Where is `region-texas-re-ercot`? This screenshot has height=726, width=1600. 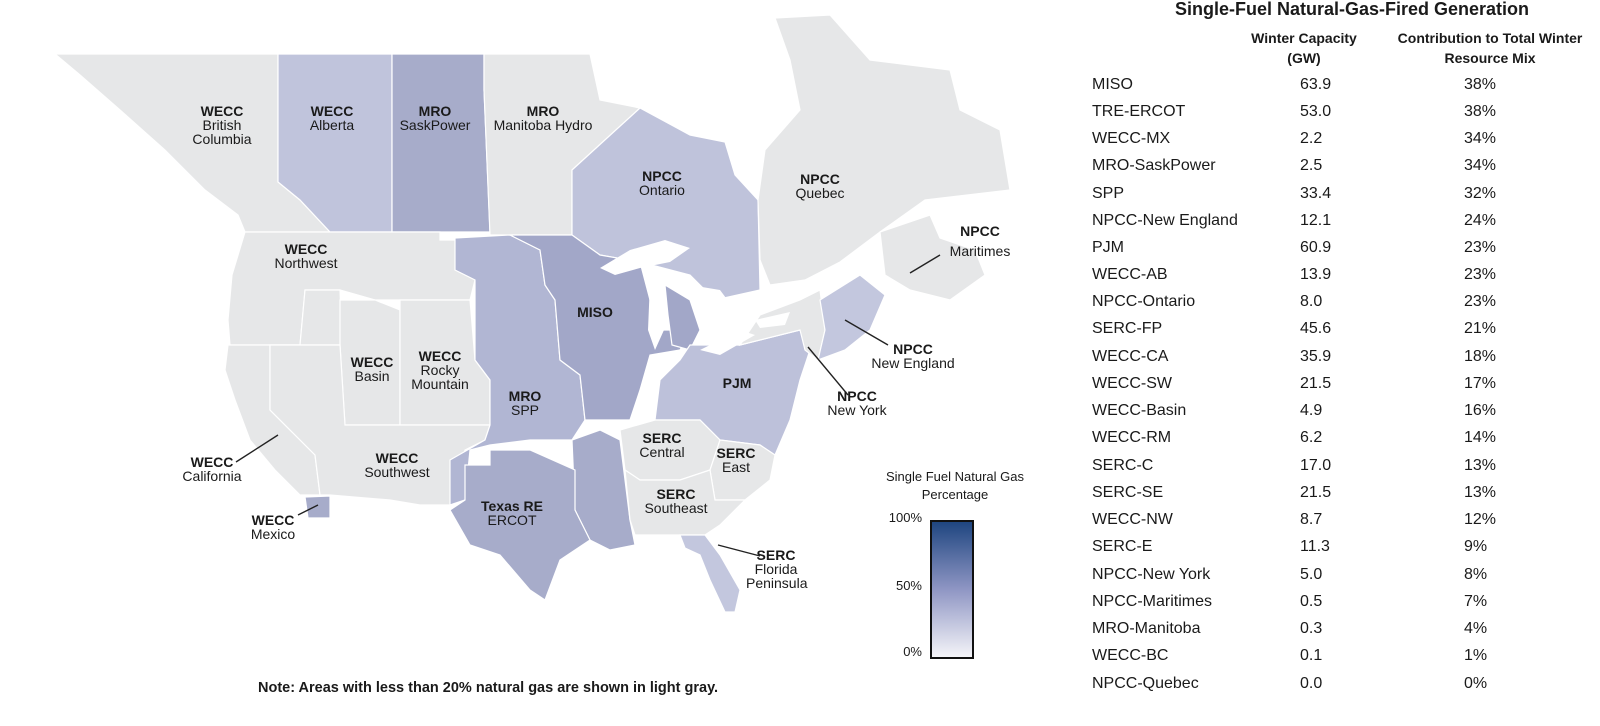 region-texas-re-ercot is located at coordinates (520, 525).